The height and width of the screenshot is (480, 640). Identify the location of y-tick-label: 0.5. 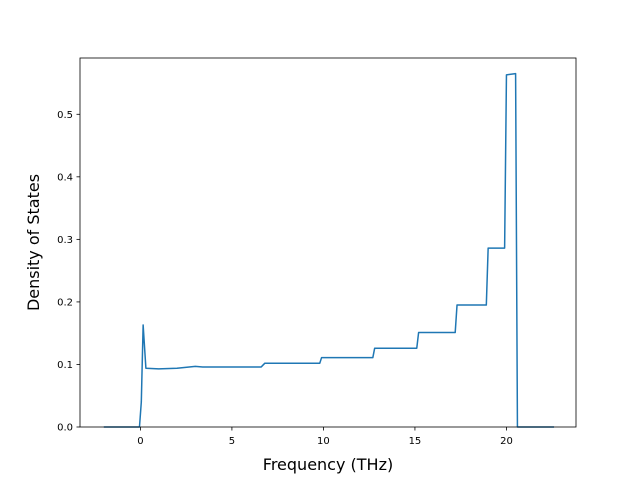
(65, 115).